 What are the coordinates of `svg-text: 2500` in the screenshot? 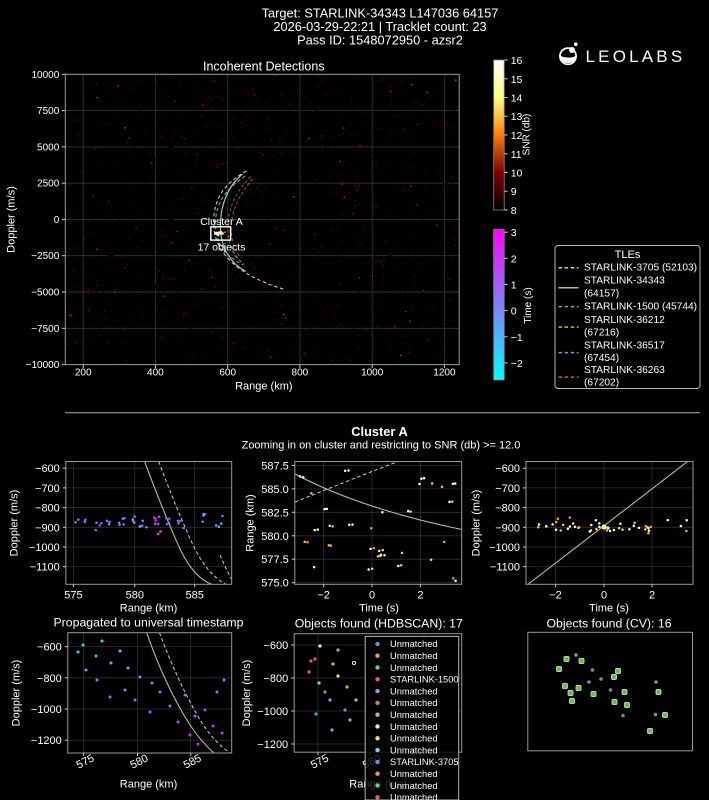 It's located at (48, 184).